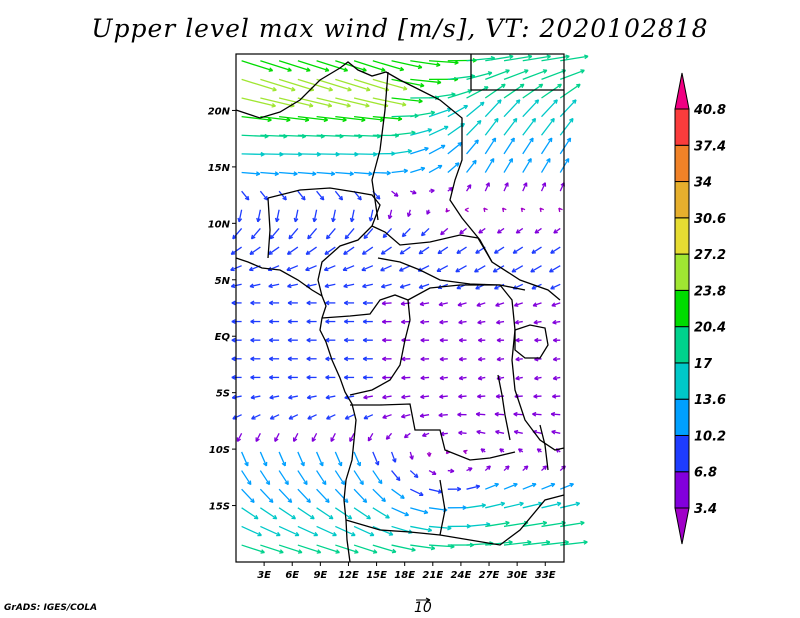  Describe the element at coordinates (504, 407) in the screenshot. I see `lake-tanganyika` at that location.